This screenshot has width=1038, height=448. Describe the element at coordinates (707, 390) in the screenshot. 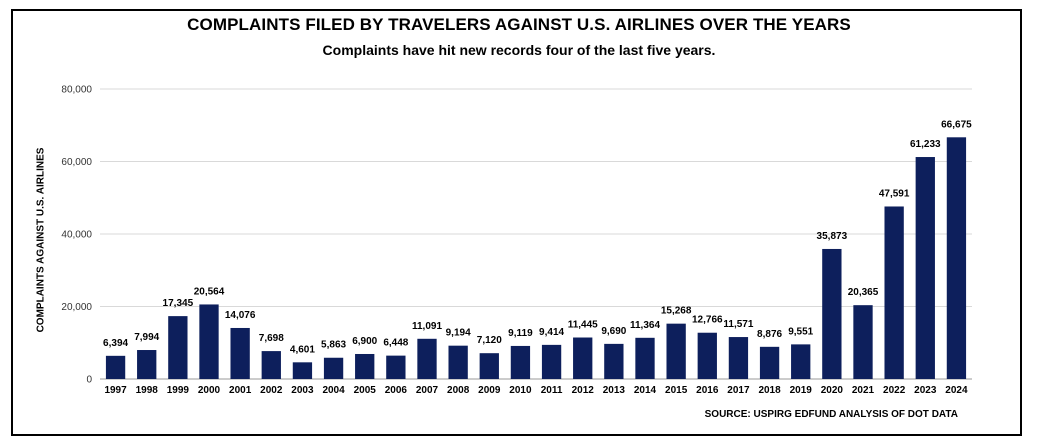

I see `x-tick-label: 2016` at that location.